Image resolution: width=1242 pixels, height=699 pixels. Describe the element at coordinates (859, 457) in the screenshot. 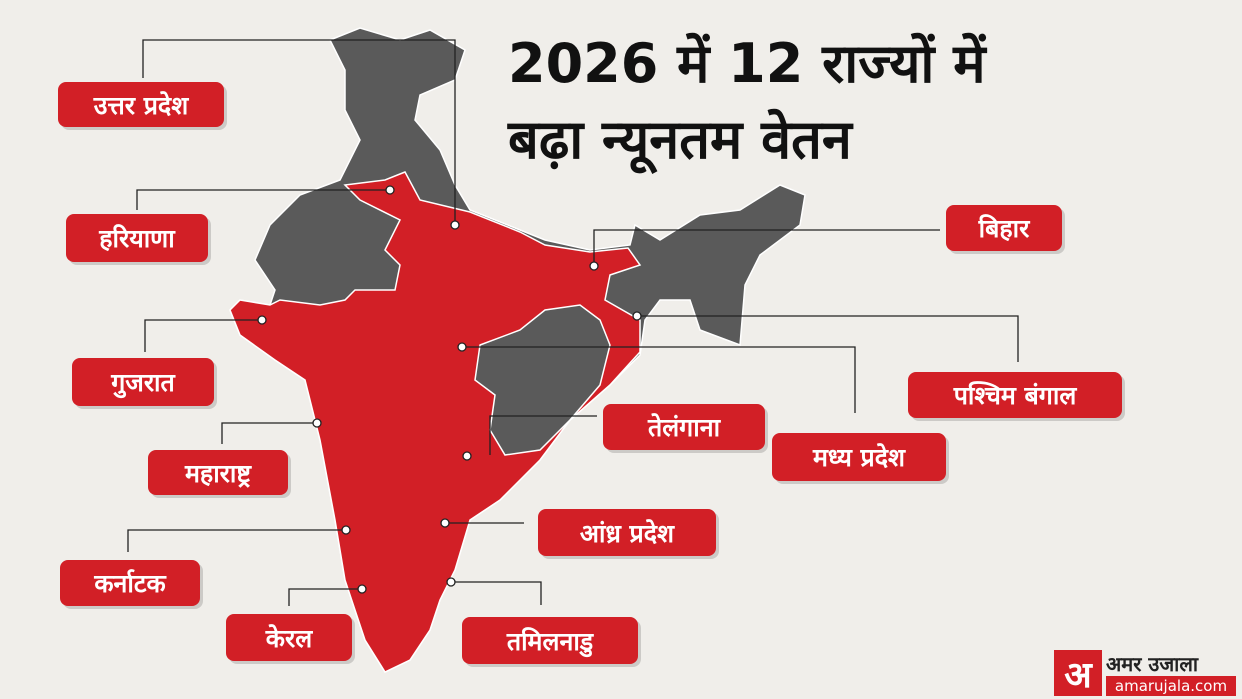

I see `state-label: मध्य प्रदेश` at that location.